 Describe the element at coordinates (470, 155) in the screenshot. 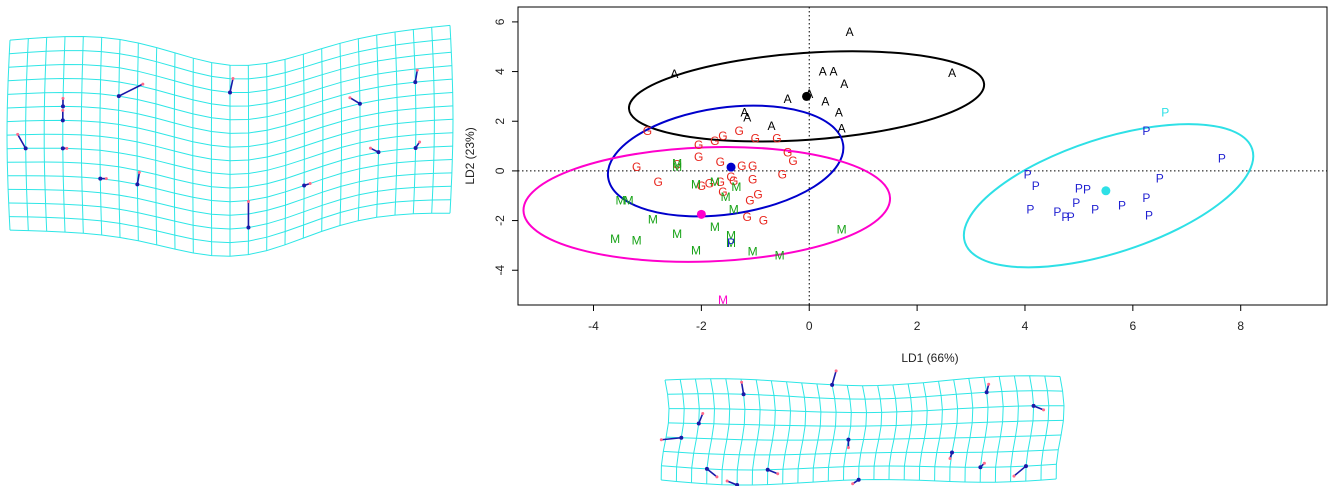

I see `y-axis-label: LD2 (23%)` at that location.